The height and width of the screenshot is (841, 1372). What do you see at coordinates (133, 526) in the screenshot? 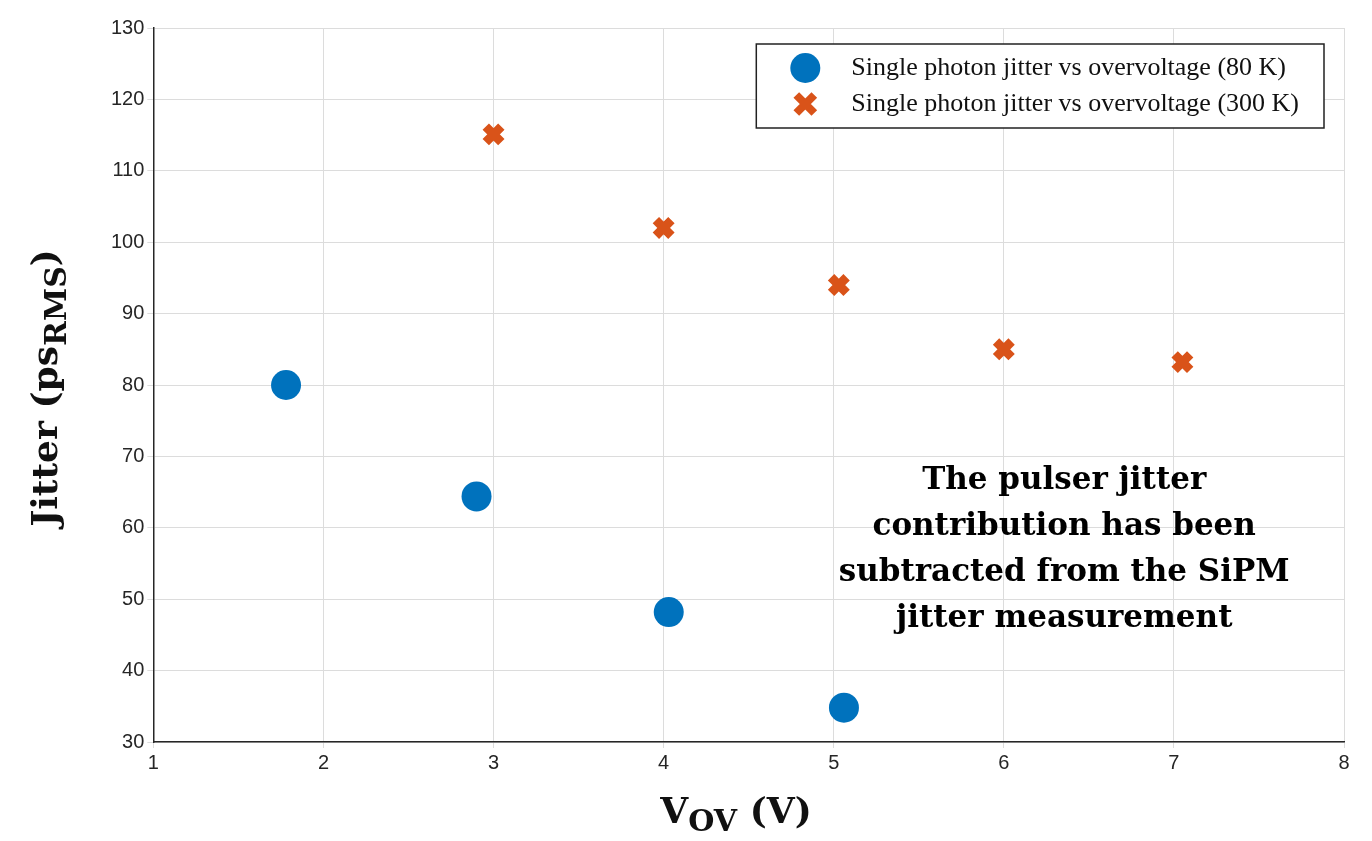
I see `y-tick-label: 60` at bounding box center [133, 526].